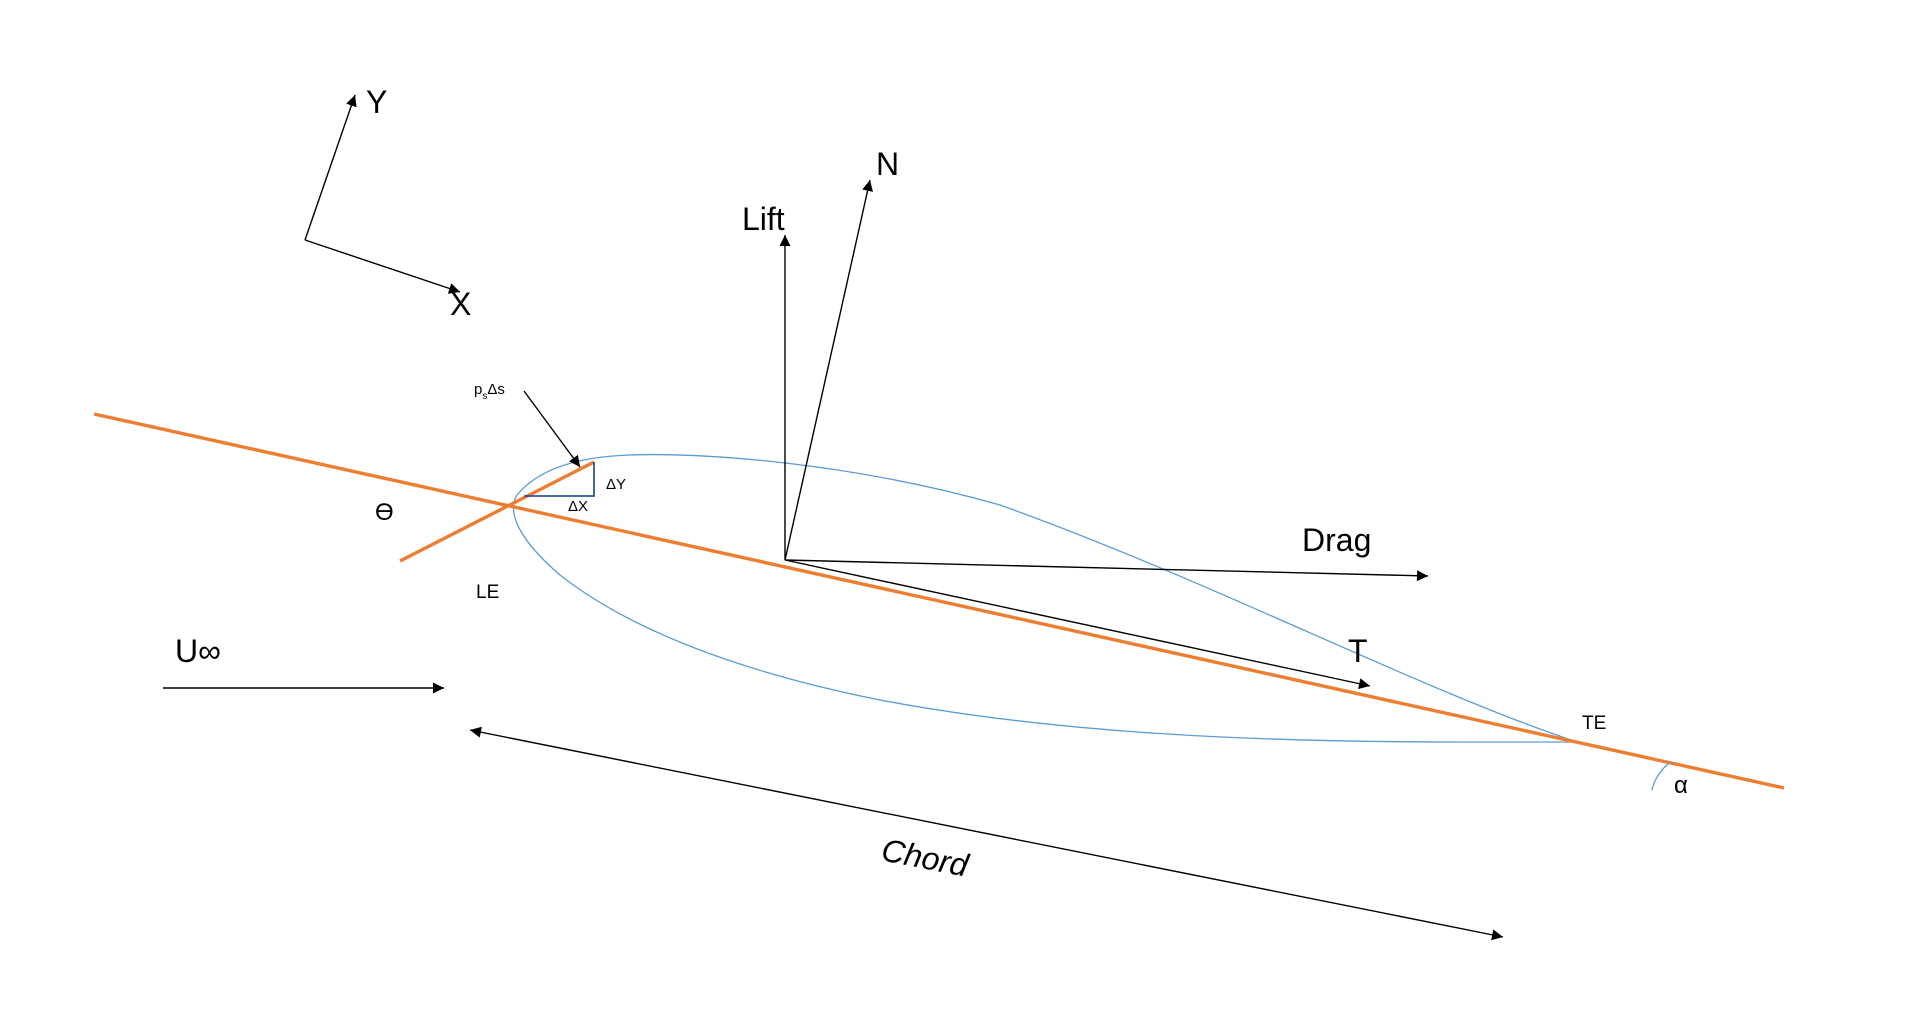  What do you see at coordinates (1336, 540) in the screenshot?
I see `drag-label: Drag` at bounding box center [1336, 540].